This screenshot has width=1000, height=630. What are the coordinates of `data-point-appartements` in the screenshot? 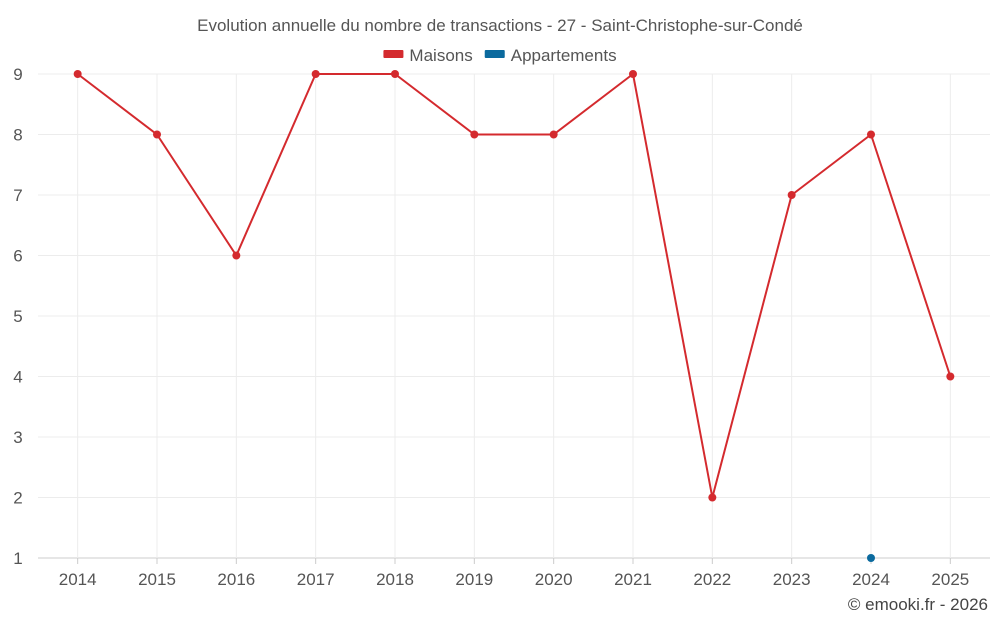 It's located at (871, 558).